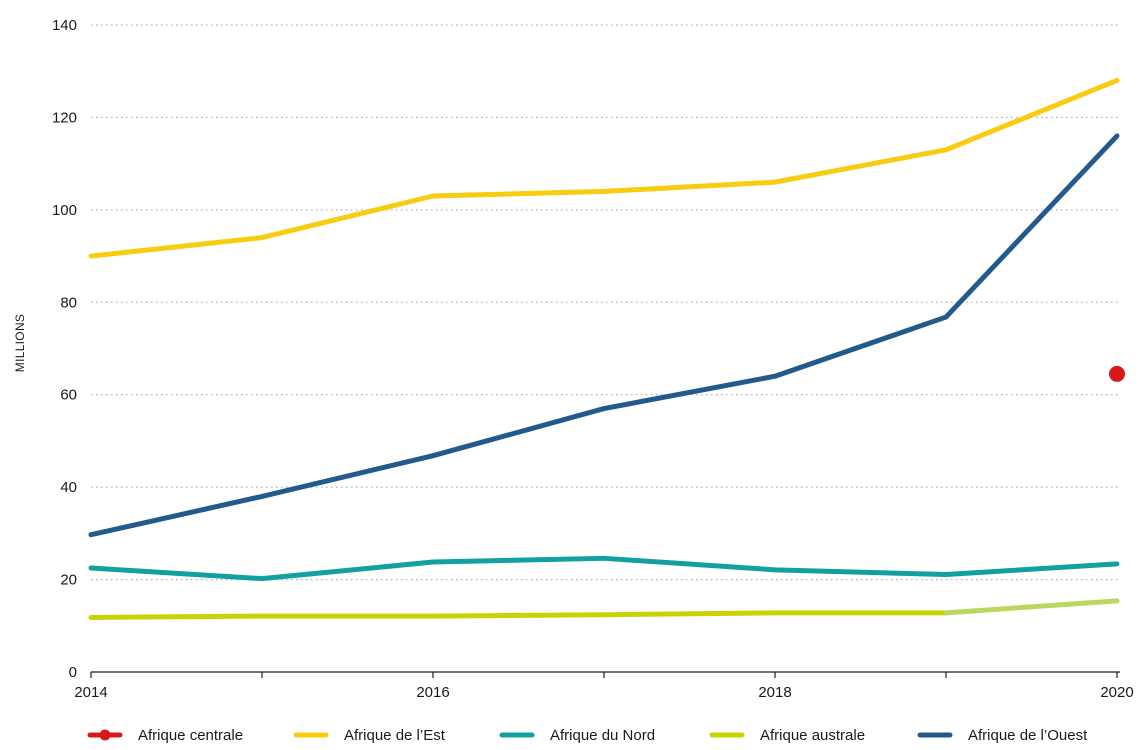 The image size is (1141, 750). Describe the element at coordinates (90, 692) in the screenshot. I see `x-tick-label: 2014` at that location.